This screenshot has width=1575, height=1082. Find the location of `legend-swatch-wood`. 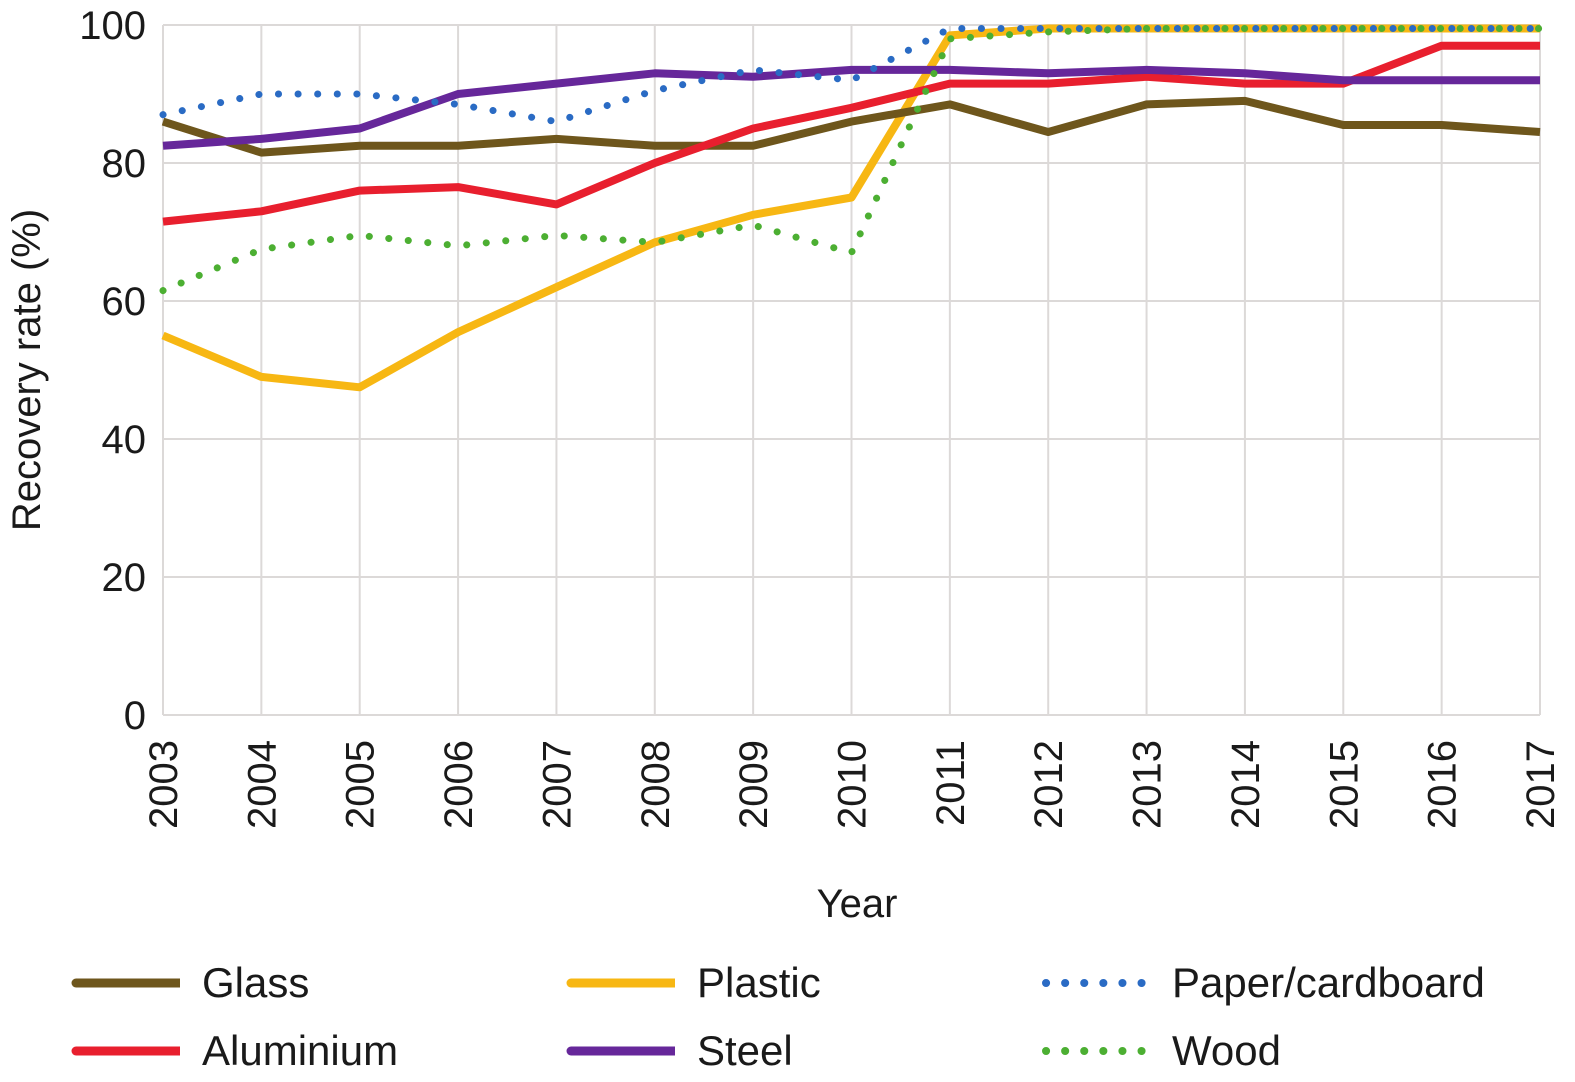

legend-swatch-wood is located at coordinates (1096, 1051).